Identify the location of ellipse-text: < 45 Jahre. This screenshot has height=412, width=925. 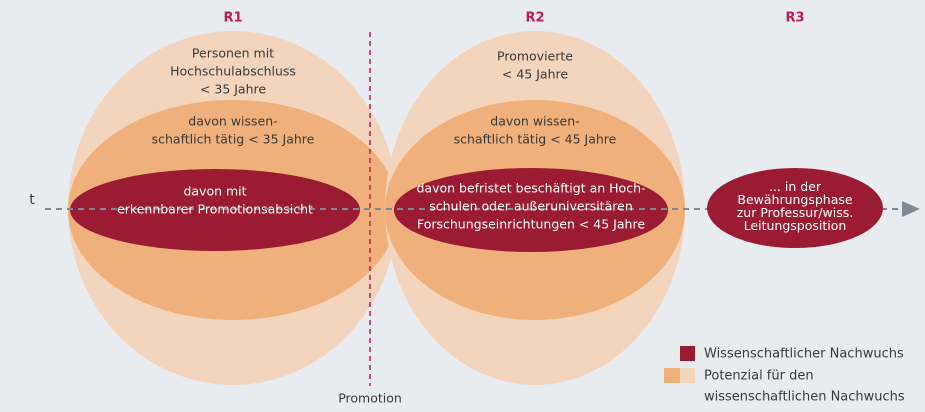
(535, 74).